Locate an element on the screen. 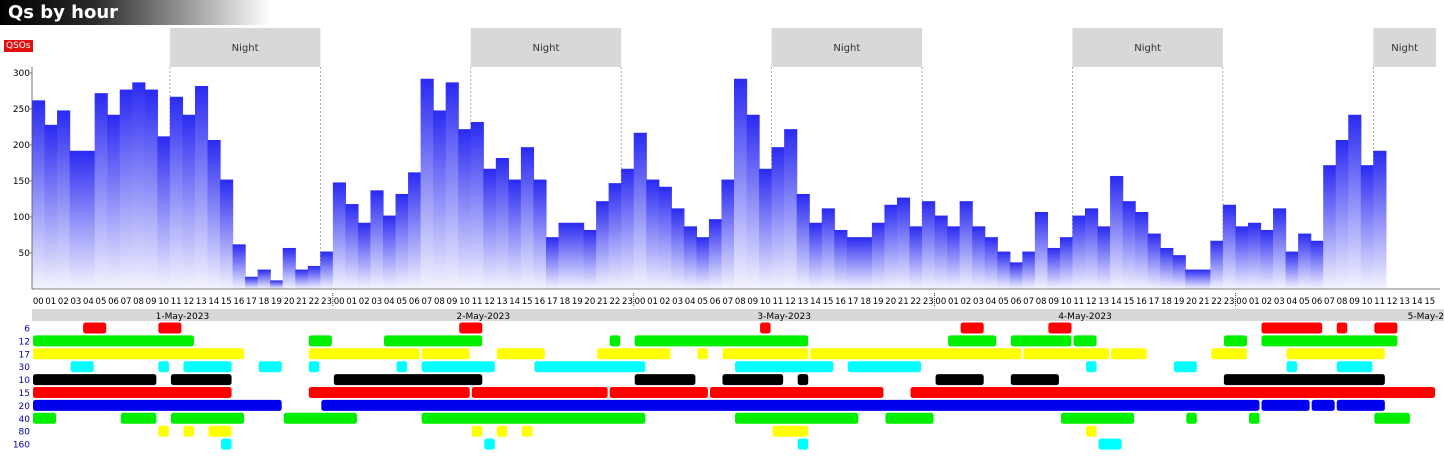 The image size is (1444, 460). day-label: 5-May-2 is located at coordinates (1426, 317).